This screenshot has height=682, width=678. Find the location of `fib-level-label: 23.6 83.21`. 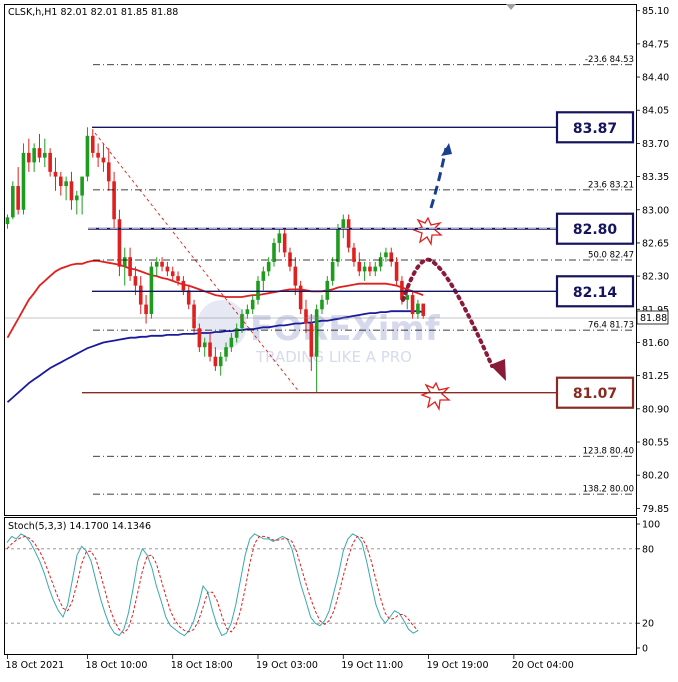

fib-level-label: 23.6 83.21 is located at coordinates (611, 185).